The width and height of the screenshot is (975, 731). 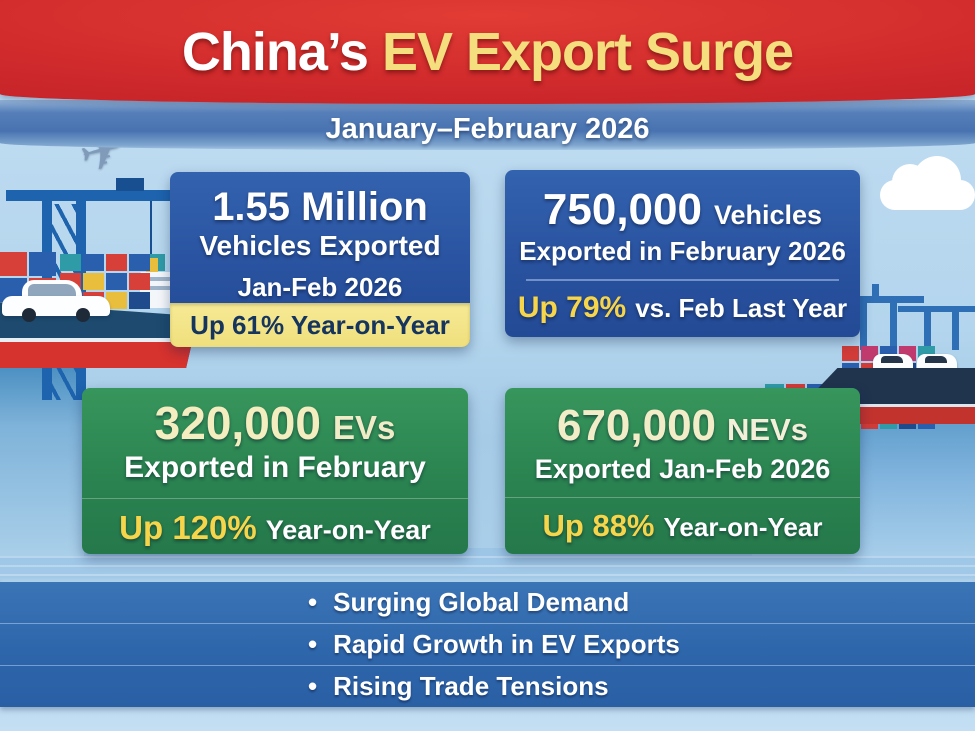 I want to click on stat-desc: Vehicles Exported, so click(x=320, y=245).